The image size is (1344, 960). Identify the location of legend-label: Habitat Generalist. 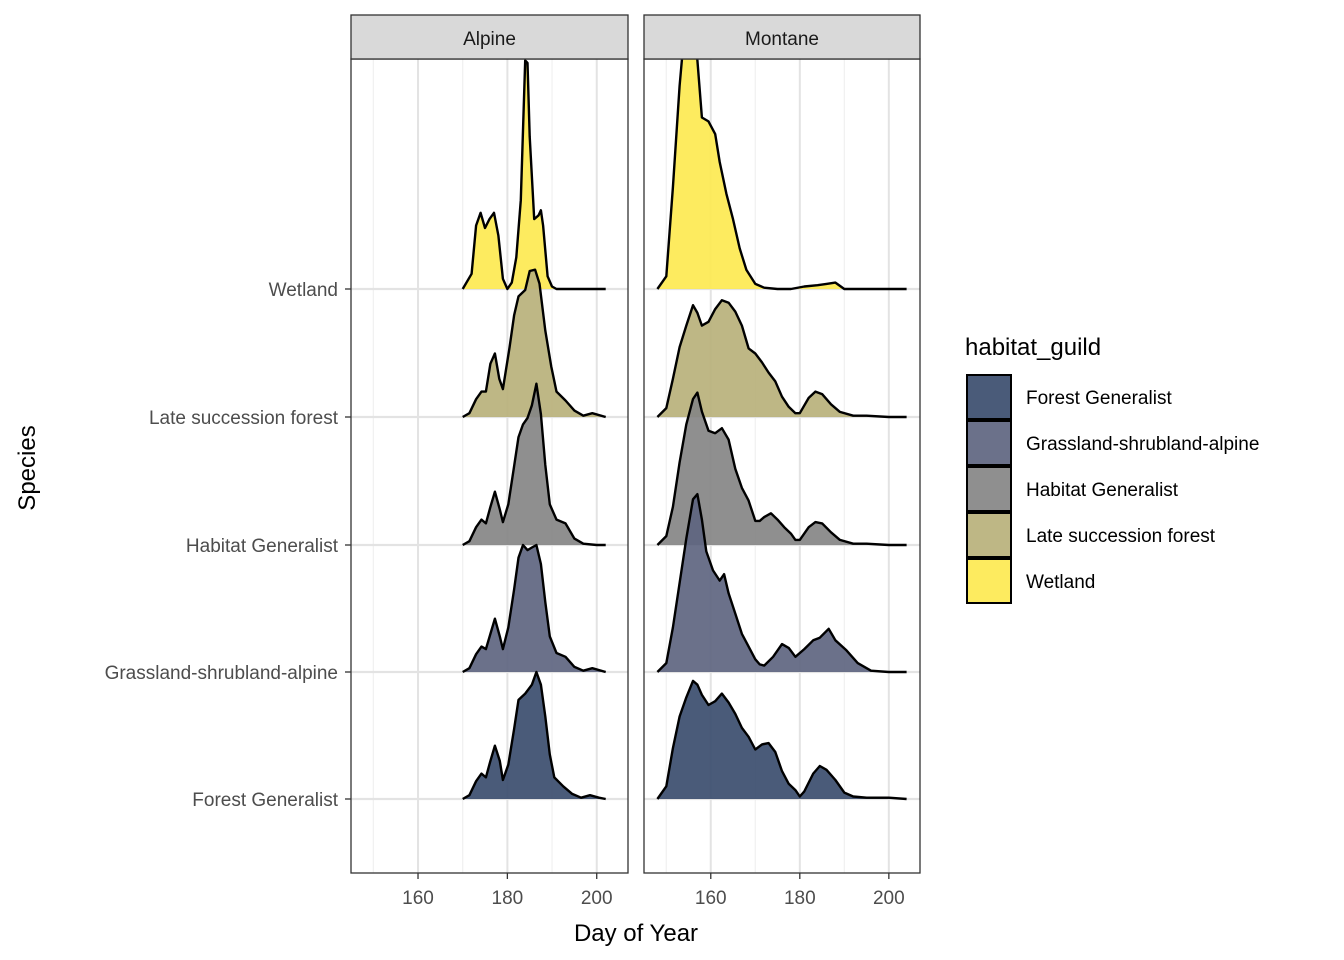
(1102, 490).